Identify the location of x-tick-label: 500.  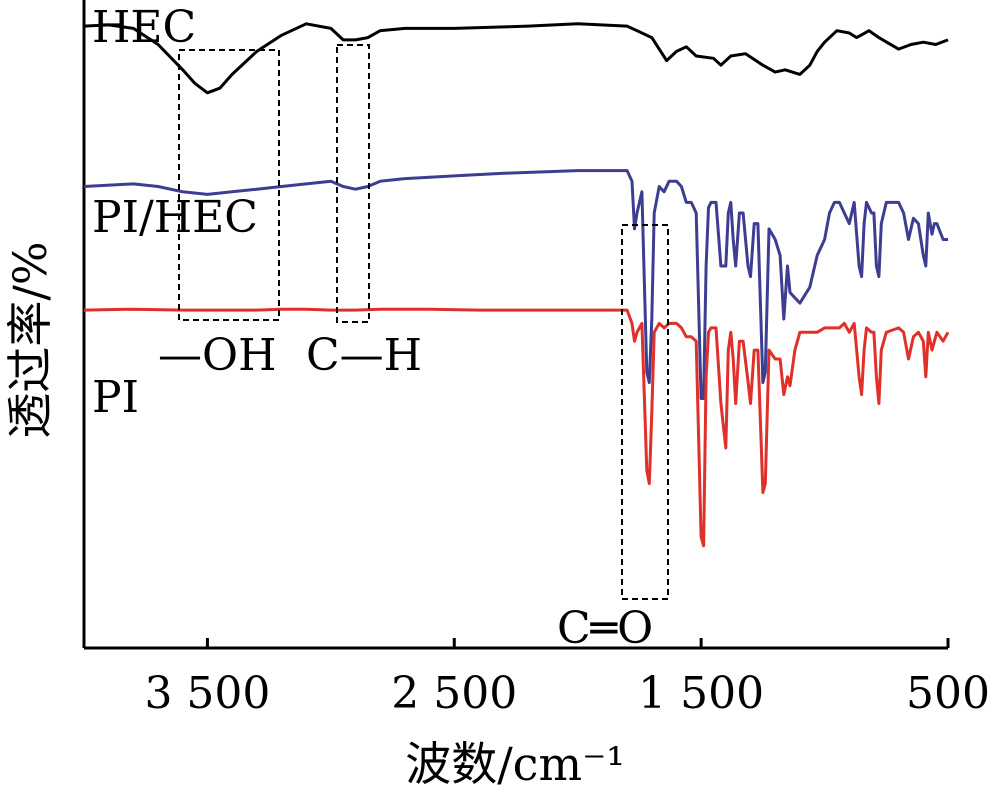
(948, 693).